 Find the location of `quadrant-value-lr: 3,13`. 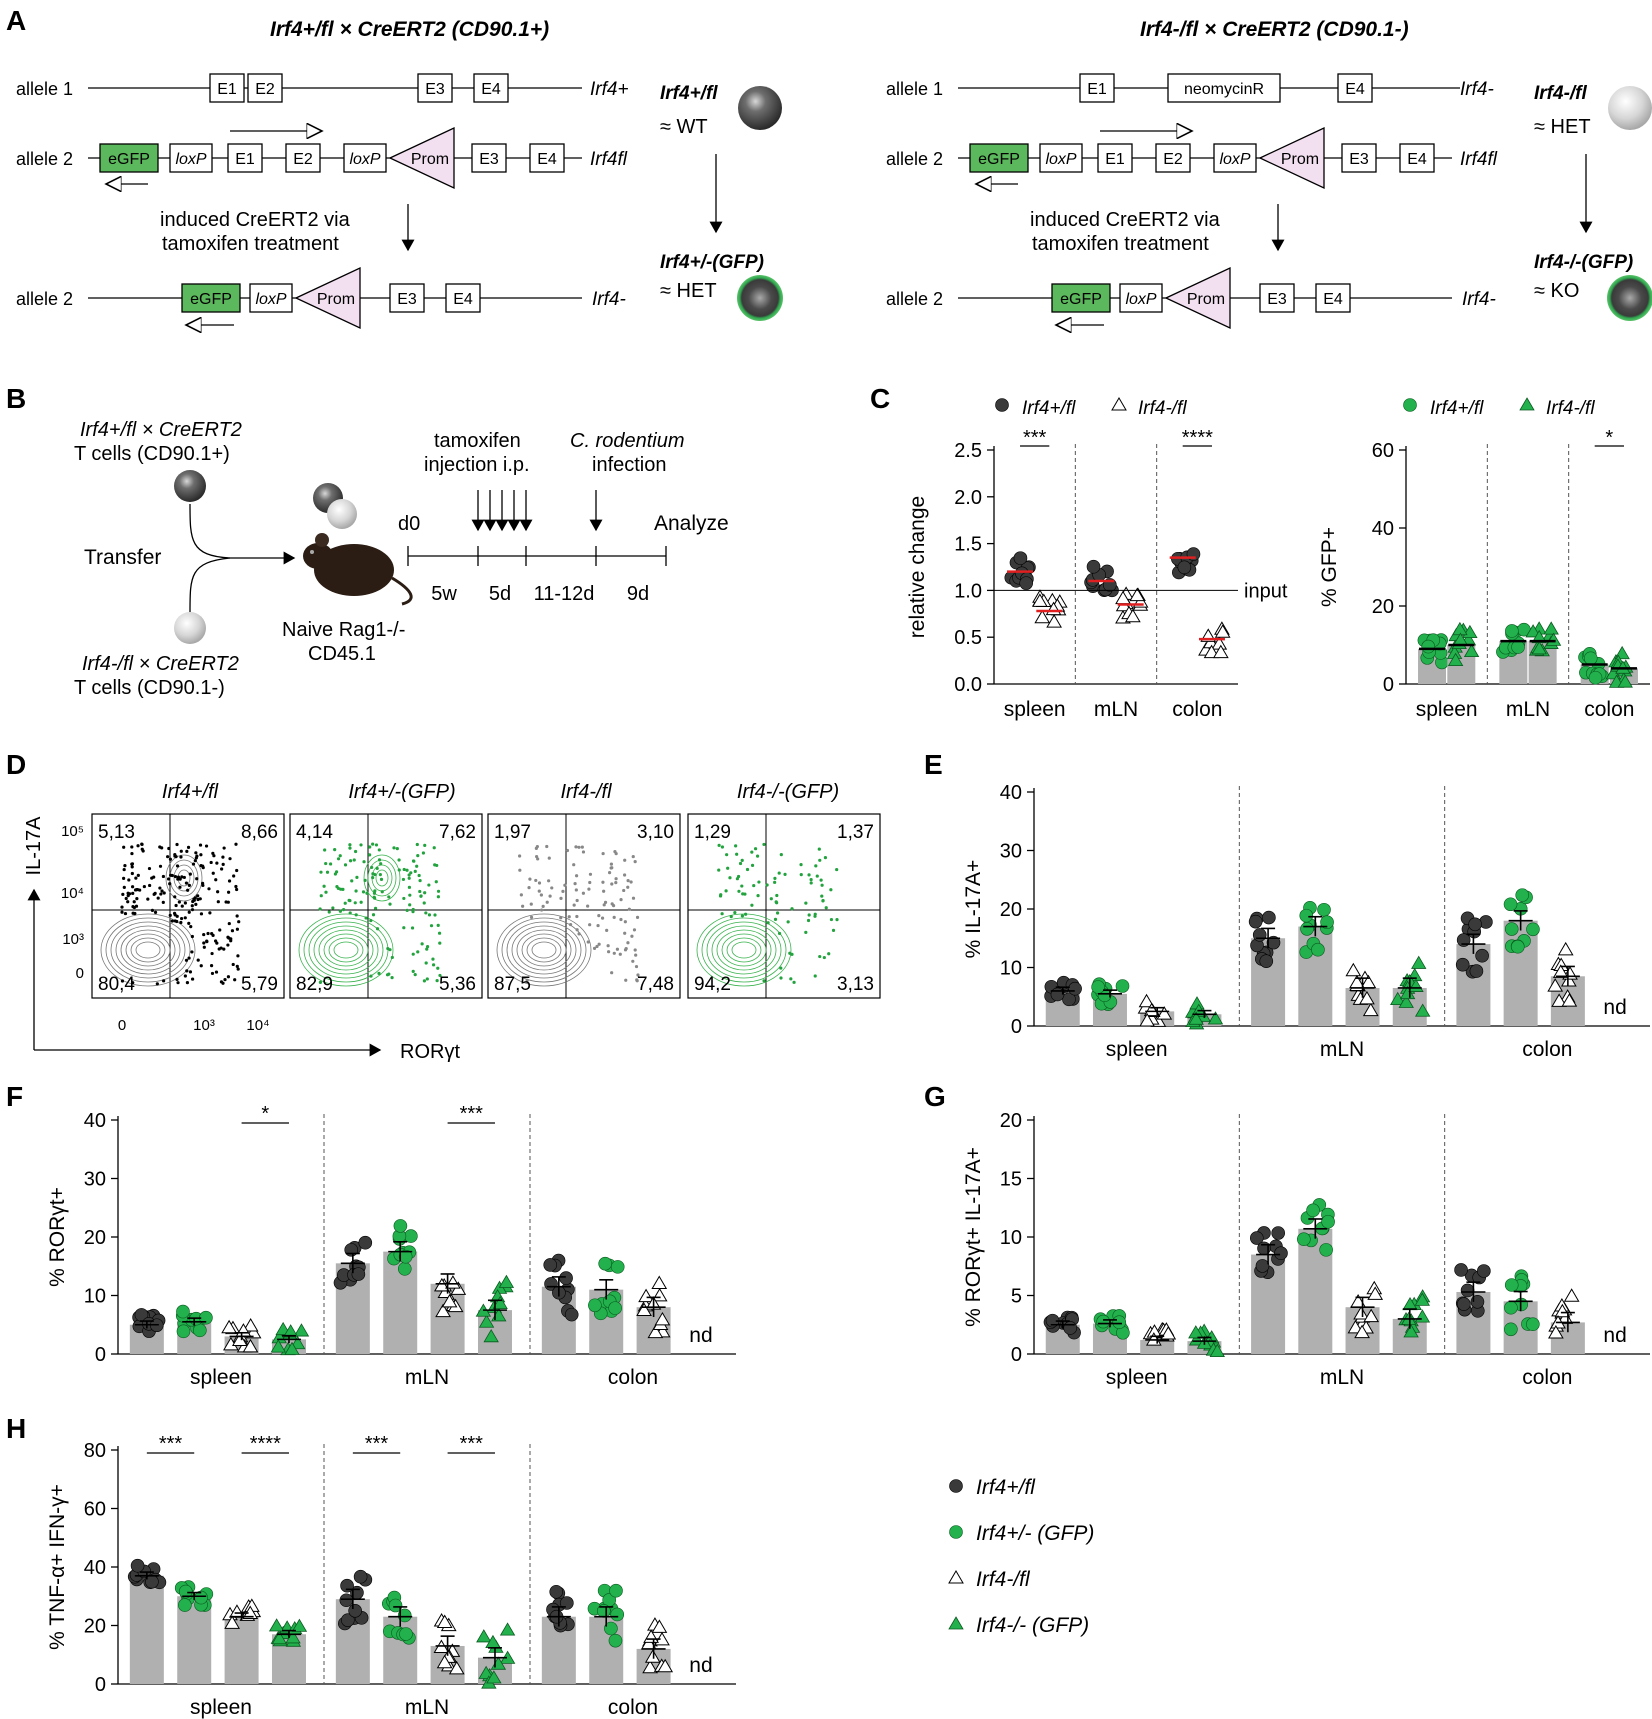

quadrant-value-lr: 3,13 is located at coordinates (855, 984).